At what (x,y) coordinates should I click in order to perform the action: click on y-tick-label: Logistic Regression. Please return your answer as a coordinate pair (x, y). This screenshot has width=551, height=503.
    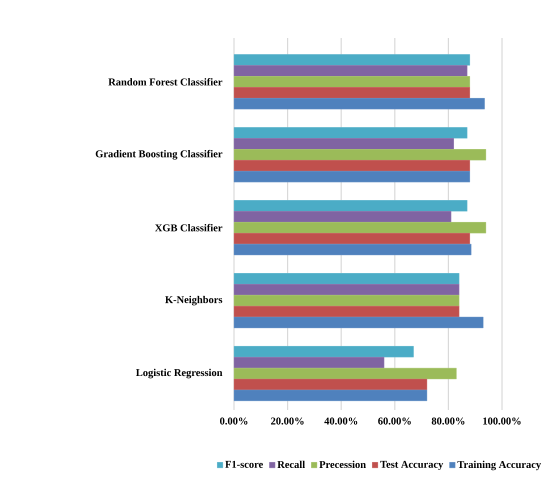
    Looking at the image, I should click on (179, 373).